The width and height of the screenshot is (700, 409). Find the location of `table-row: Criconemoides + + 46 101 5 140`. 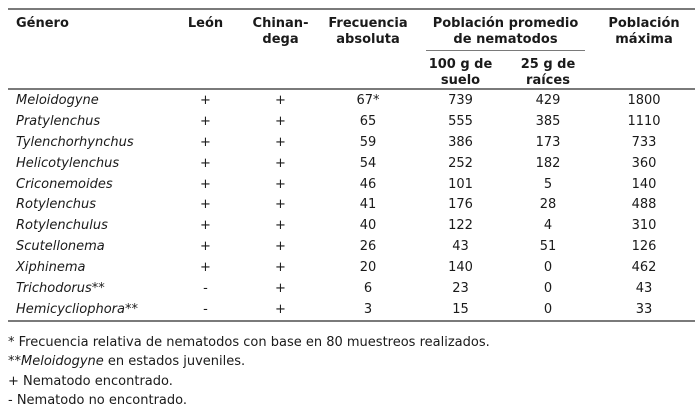

table-row: Criconemoides + + 46 101 5 140 is located at coordinates (351, 184).